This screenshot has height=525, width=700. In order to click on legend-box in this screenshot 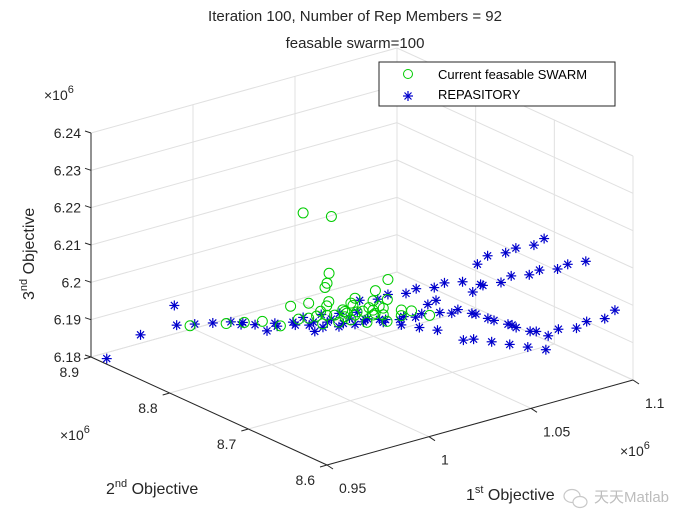, I will do `click(497, 84)`.